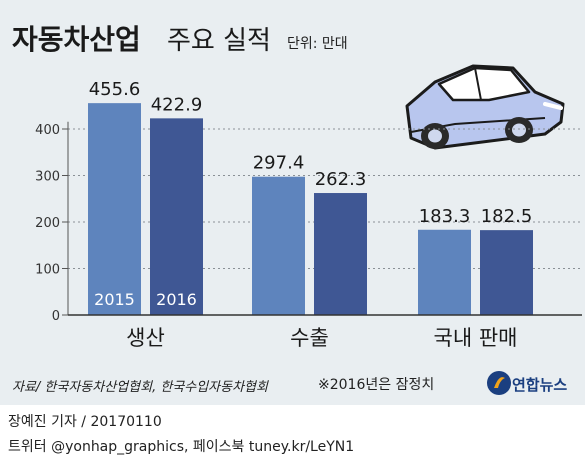 This screenshot has height=464, width=585. What do you see at coordinates (47, 177) in the screenshot?
I see `y-tick-label: 300` at bounding box center [47, 177].